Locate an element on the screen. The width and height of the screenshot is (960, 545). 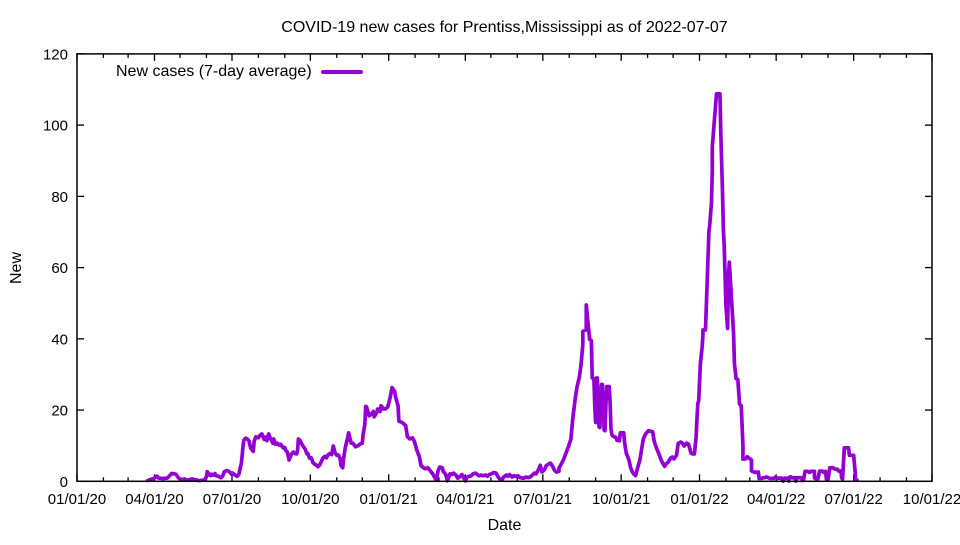
x-tick-label: 10/01/20 is located at coordinates (310, 499).